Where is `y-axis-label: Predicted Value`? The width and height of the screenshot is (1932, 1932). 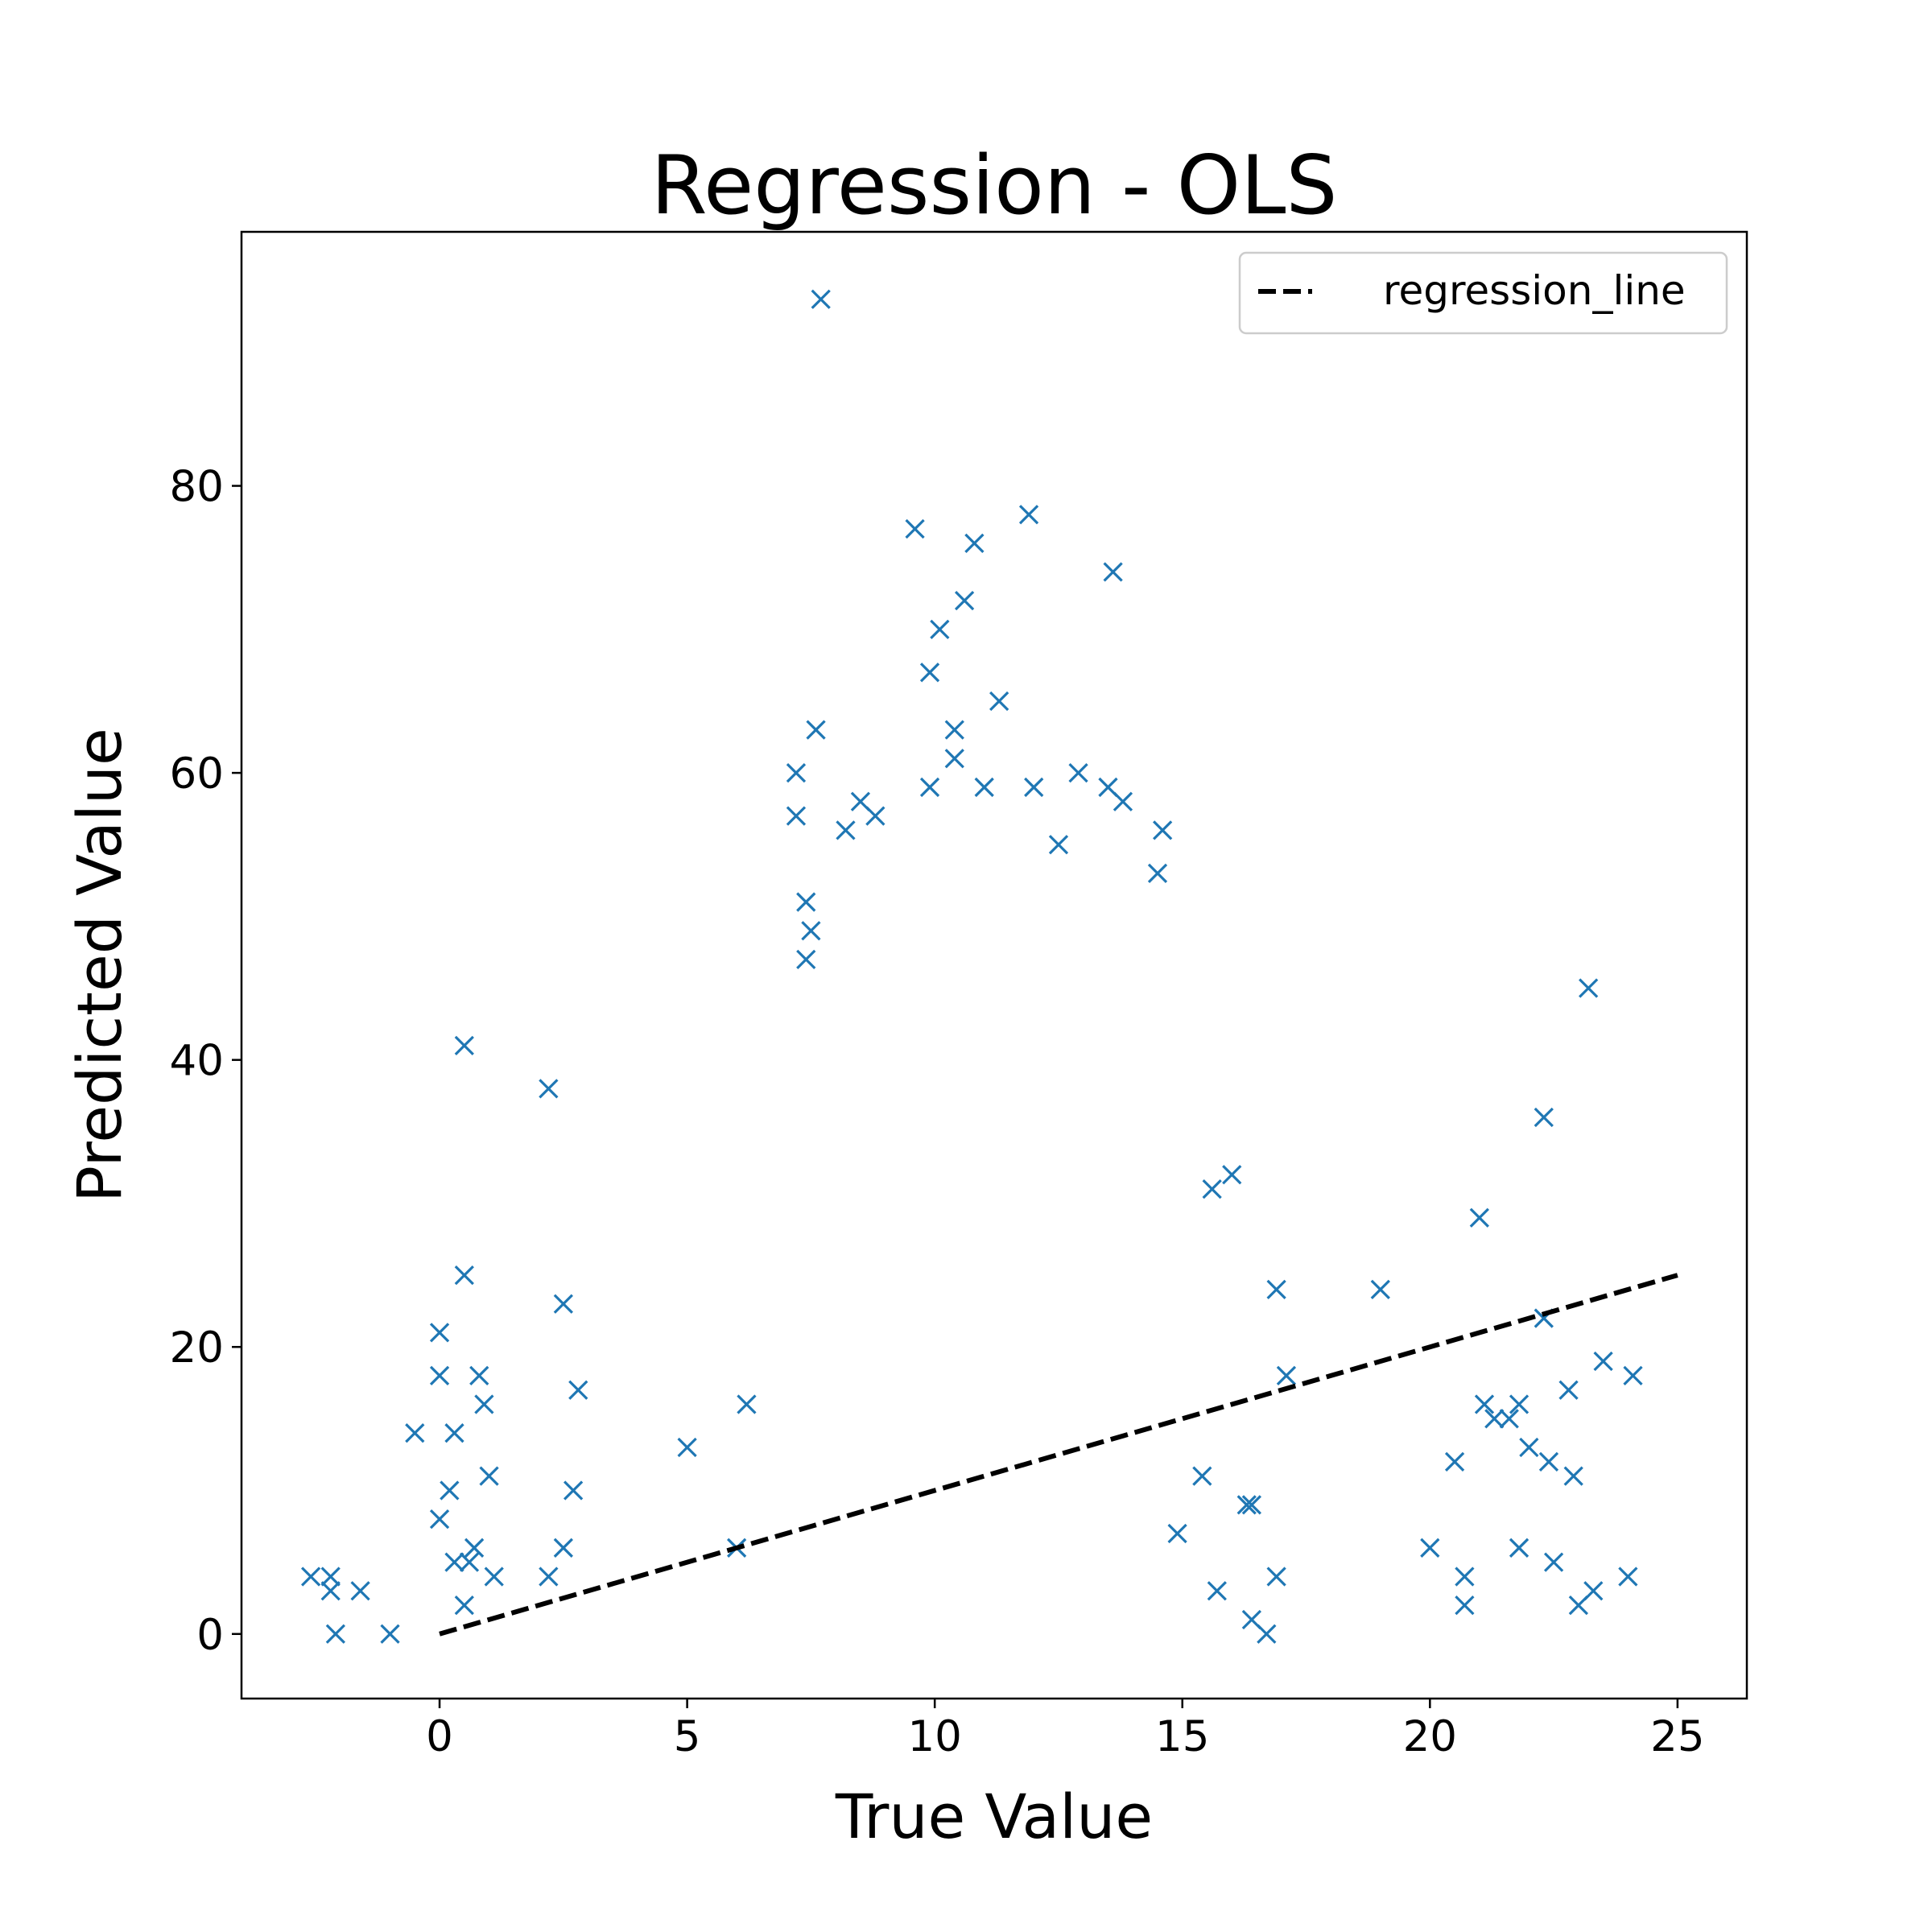
y-axis-label: Predicted Value is located at coordinates (99, 966).